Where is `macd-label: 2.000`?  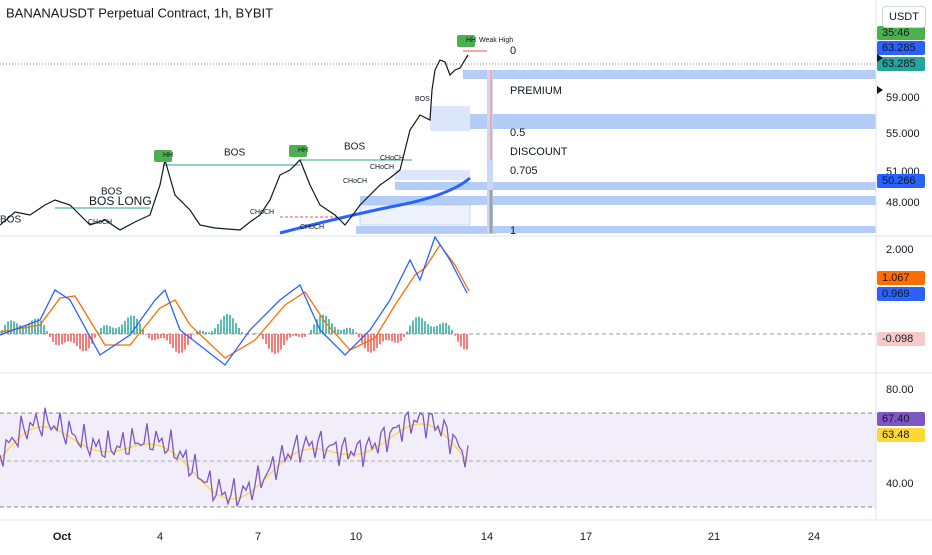
macd-label: 2.000 is located at coordinates (900, 250).